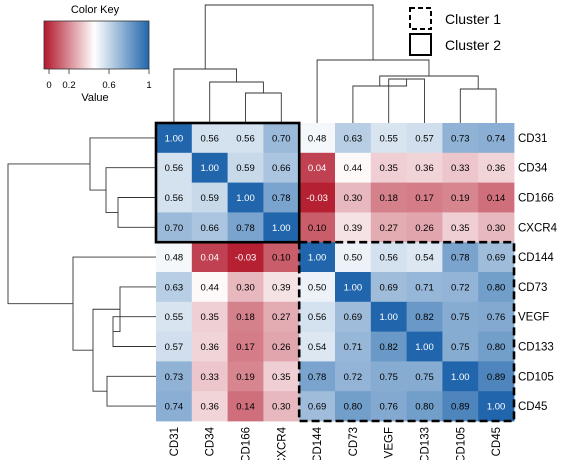  I want to click on row-label: CD144, so click(536, 258).